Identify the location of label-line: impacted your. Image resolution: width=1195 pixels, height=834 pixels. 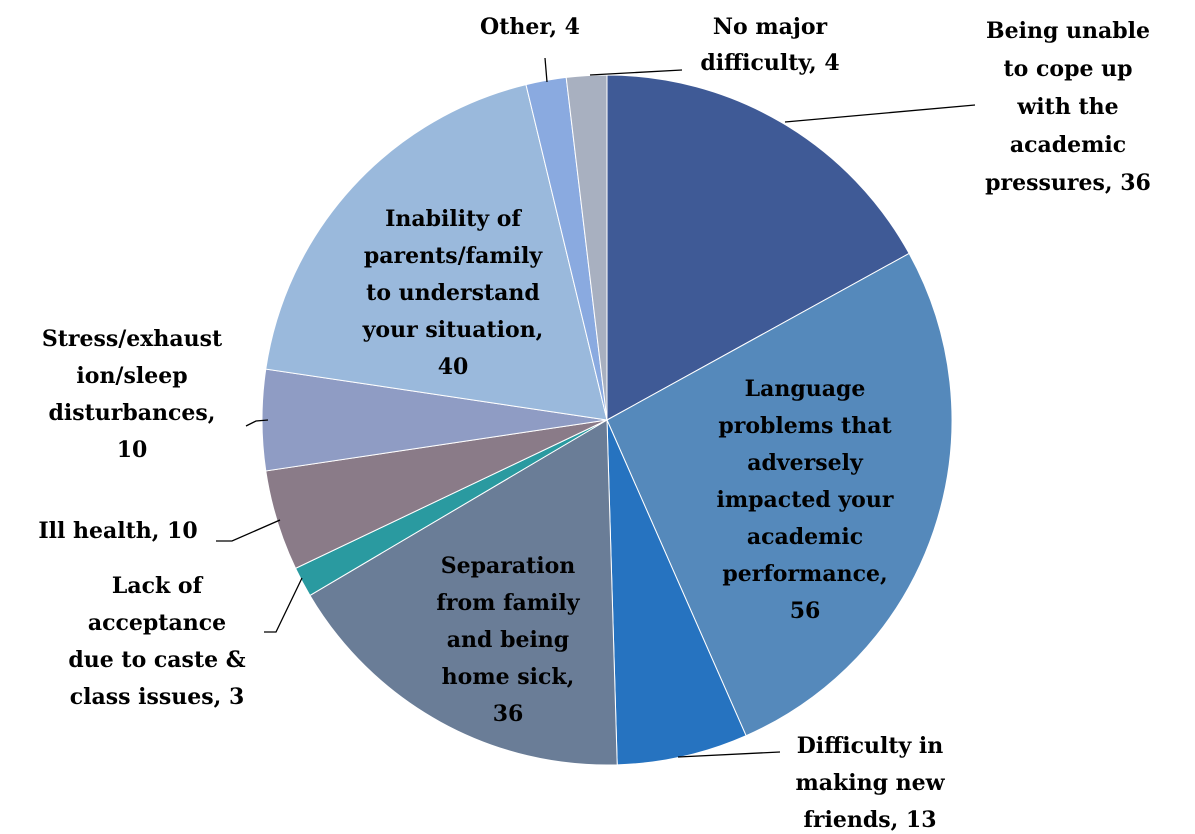
(805, 500).